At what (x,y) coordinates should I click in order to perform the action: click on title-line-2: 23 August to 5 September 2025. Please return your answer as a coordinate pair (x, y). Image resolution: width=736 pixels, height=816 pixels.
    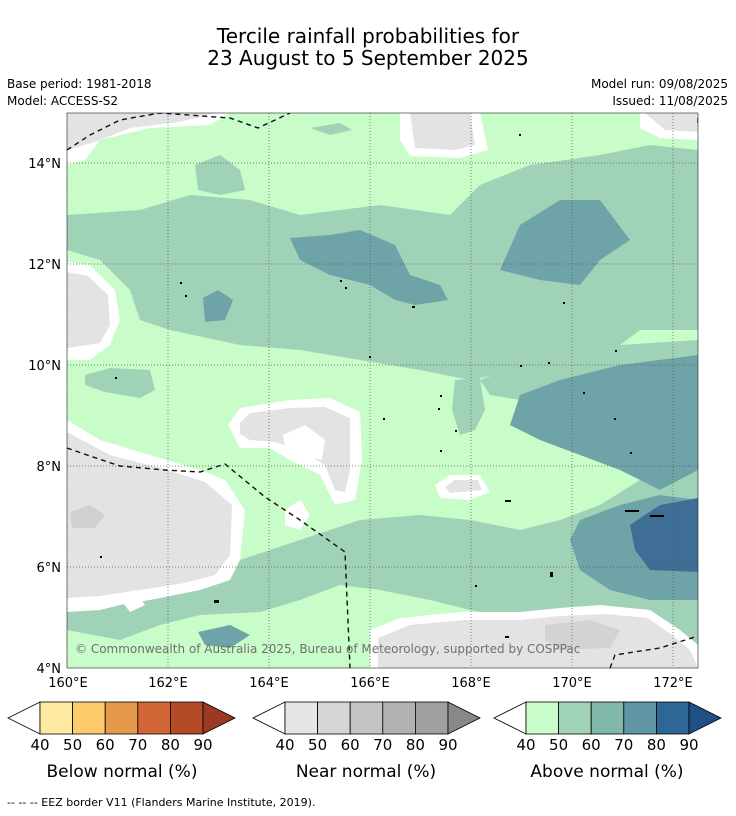
    Looking at the image, I should click on (368, 58).